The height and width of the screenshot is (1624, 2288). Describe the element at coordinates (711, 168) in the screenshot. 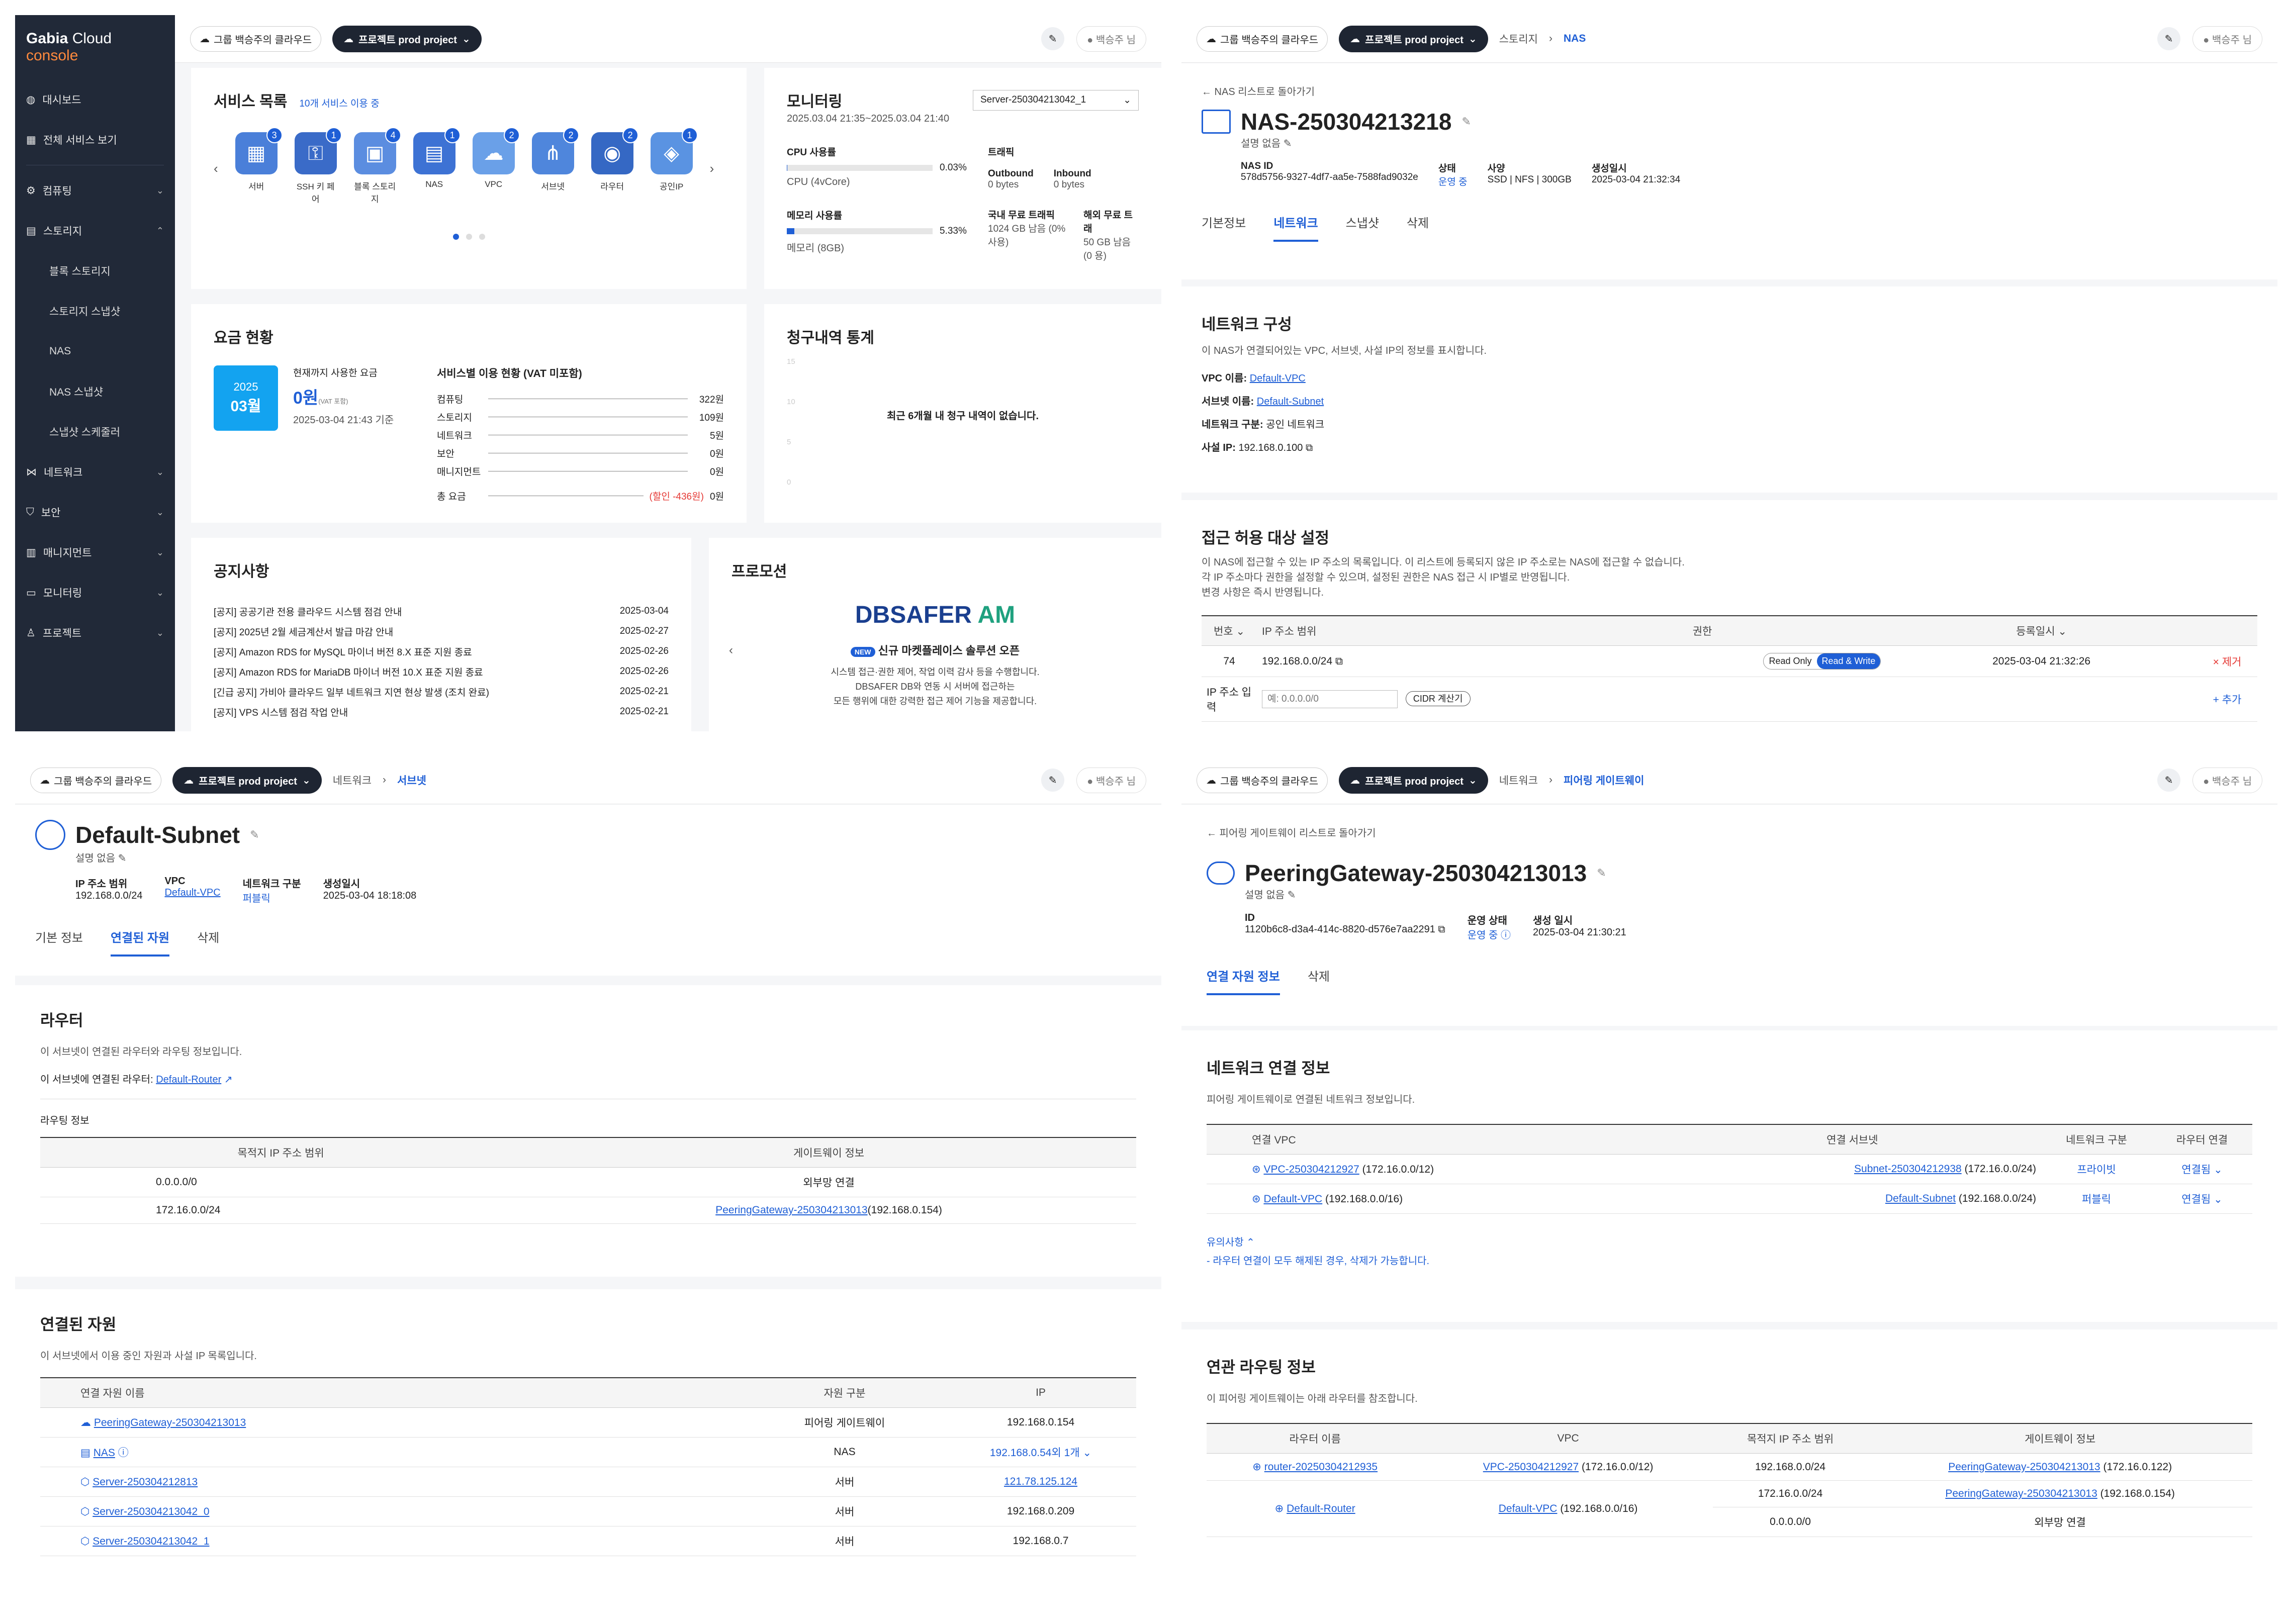

I see `carousel-next-icon: ›` at that location.